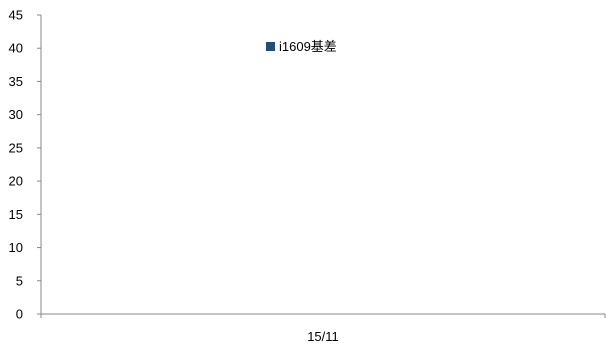 This screenshot has height=345, width=607. I want to click on y-tick-label: 20, so click(16, 181).